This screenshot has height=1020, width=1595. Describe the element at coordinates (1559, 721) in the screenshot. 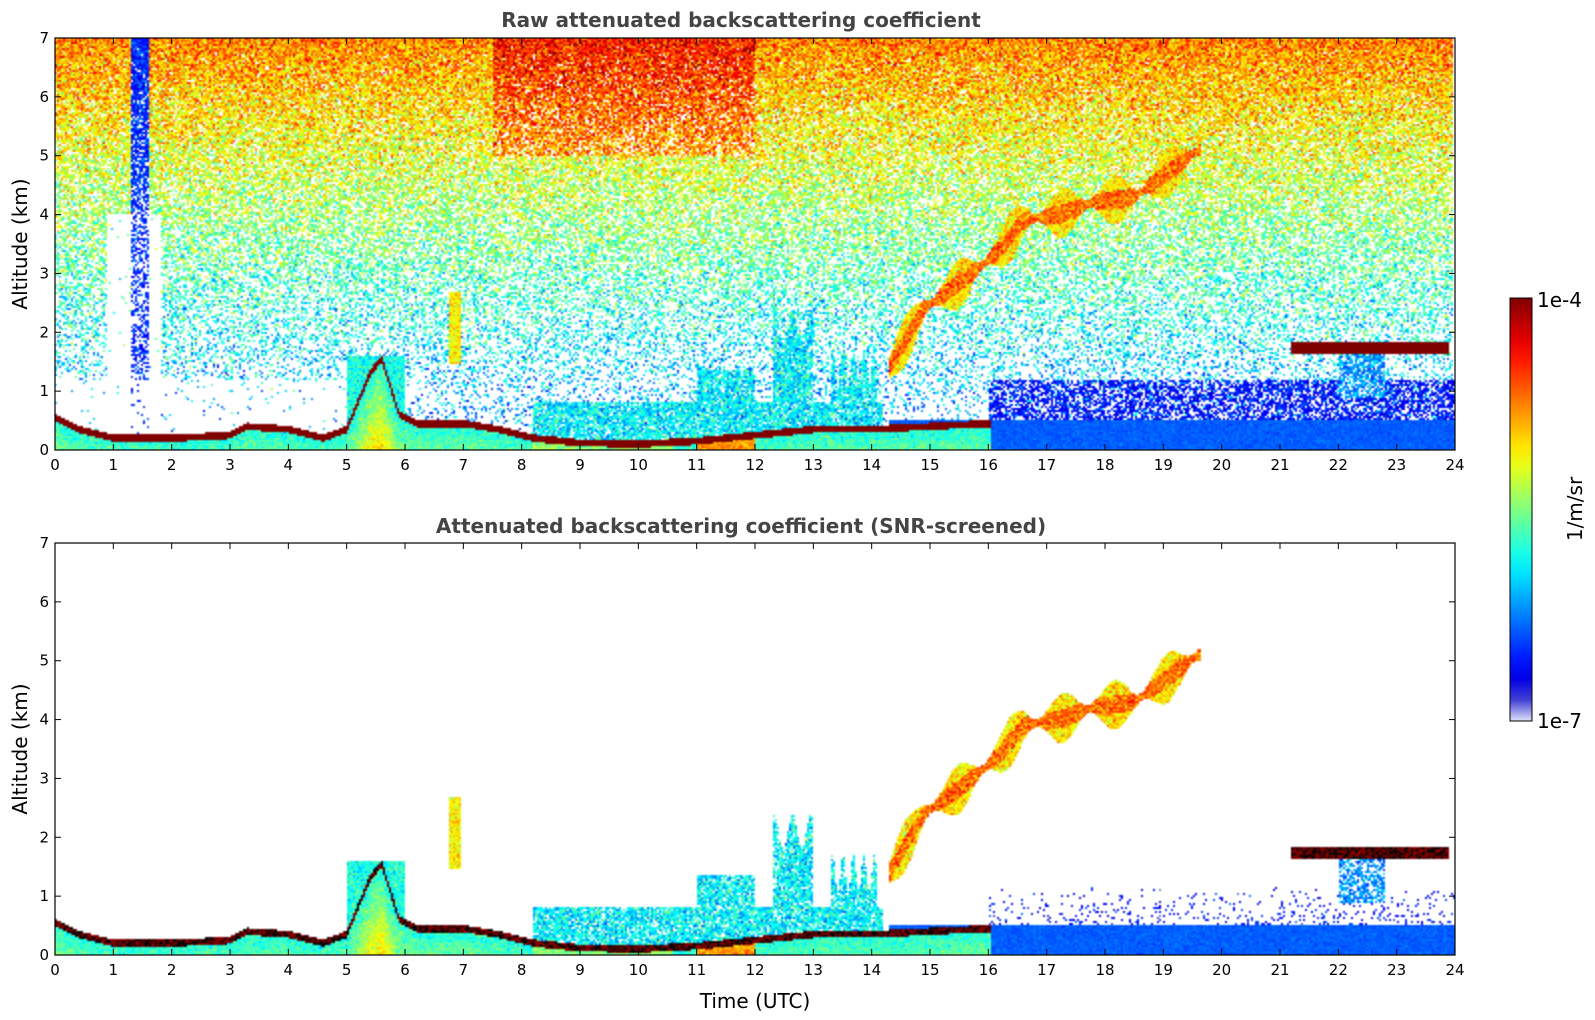

I see `colorbar-min-label: 1e-7` at that location.